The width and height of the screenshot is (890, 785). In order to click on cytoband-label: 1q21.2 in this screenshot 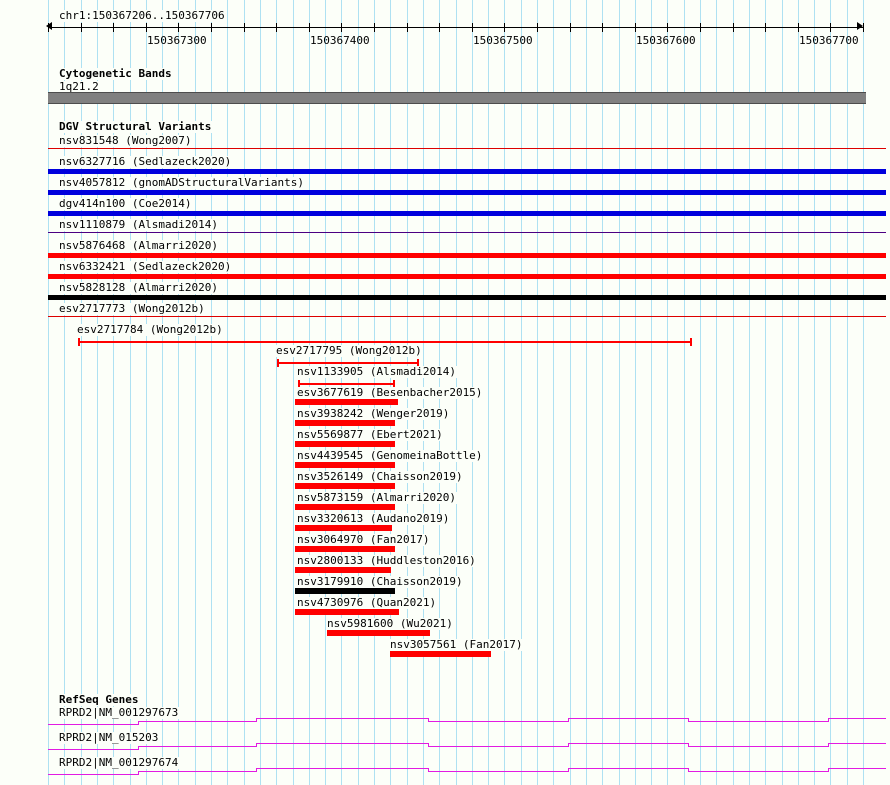, I will do `click(79, 86)`.